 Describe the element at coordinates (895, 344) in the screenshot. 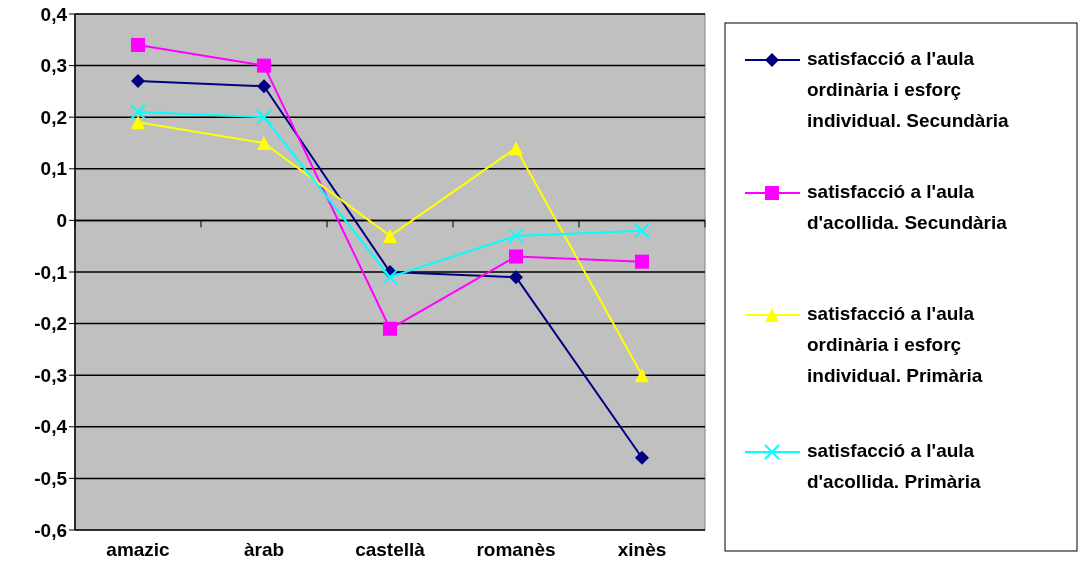

I see `legend-label: satisfacció a l'aula ordinària i esforç individual. Primària` at that location.